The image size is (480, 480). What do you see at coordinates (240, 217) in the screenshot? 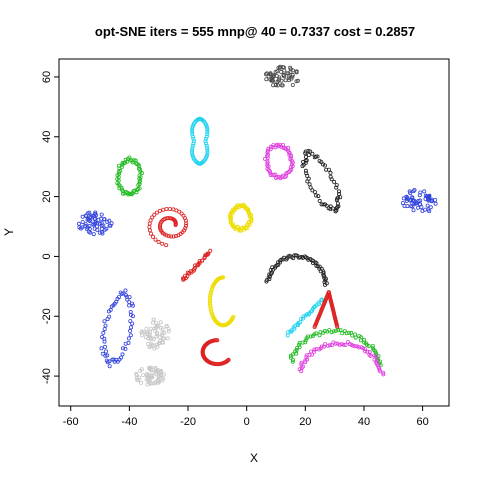
I see `cluster-yellow-top` at bounding box center [240, 217].